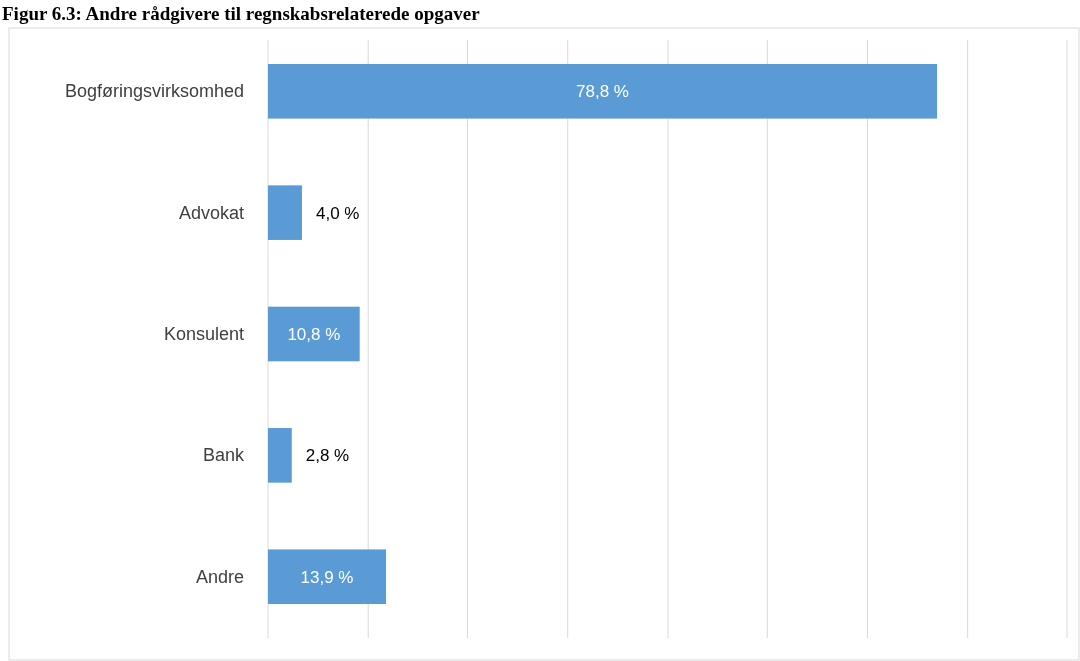 The image size is (1080, 661). Describe the element at coordinates (219, 576) in the screenshot. I see `y-tick-label: Andre` at that location.